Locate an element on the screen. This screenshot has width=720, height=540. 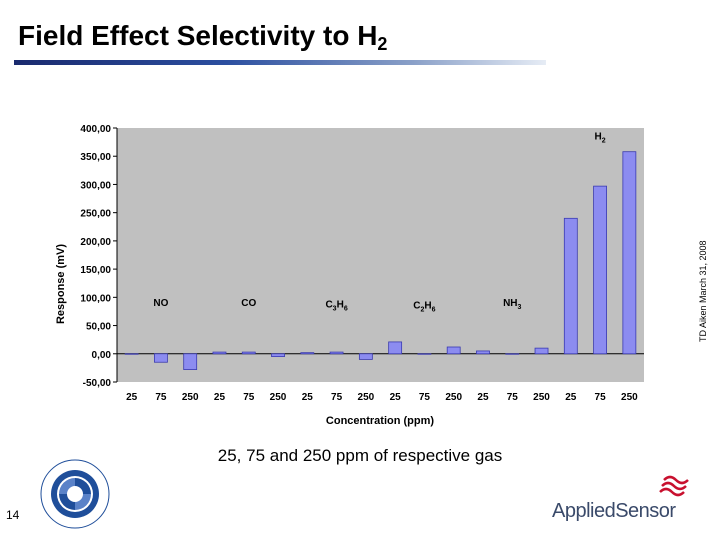
y-tick-label: 0,00 is located at coordinates (102, 355).